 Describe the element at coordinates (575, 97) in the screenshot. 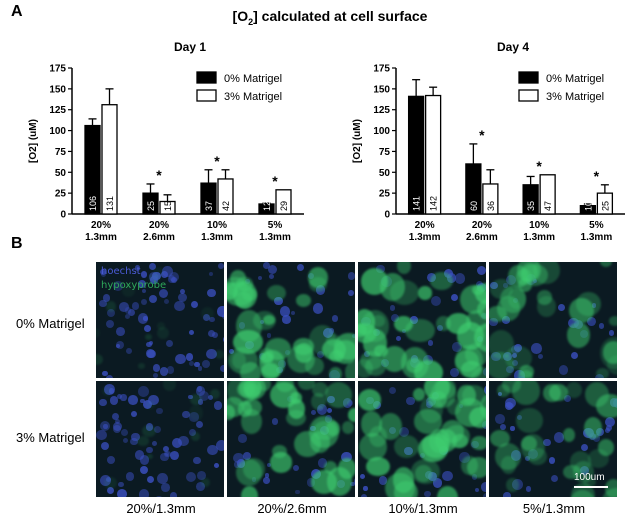

I see `legend-label: 3% Matrigel` at that location.